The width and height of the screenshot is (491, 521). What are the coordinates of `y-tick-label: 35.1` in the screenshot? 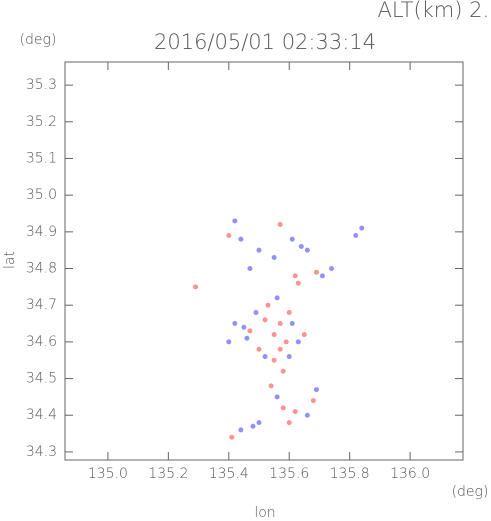 It's located at (41, 158).